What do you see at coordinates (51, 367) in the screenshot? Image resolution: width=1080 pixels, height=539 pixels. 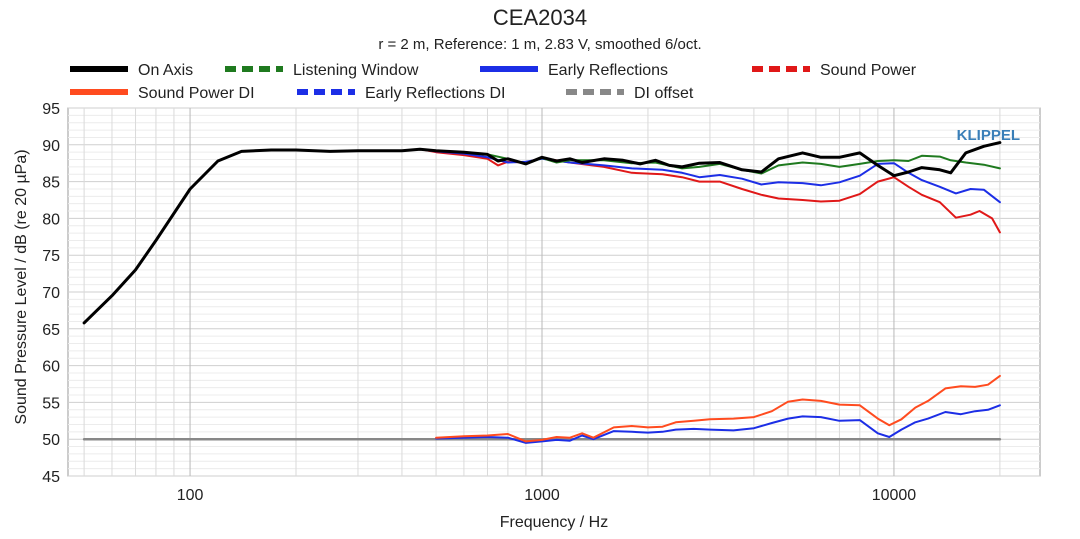 I see `y-tick-label: 60` at bounding box center [51, 367].